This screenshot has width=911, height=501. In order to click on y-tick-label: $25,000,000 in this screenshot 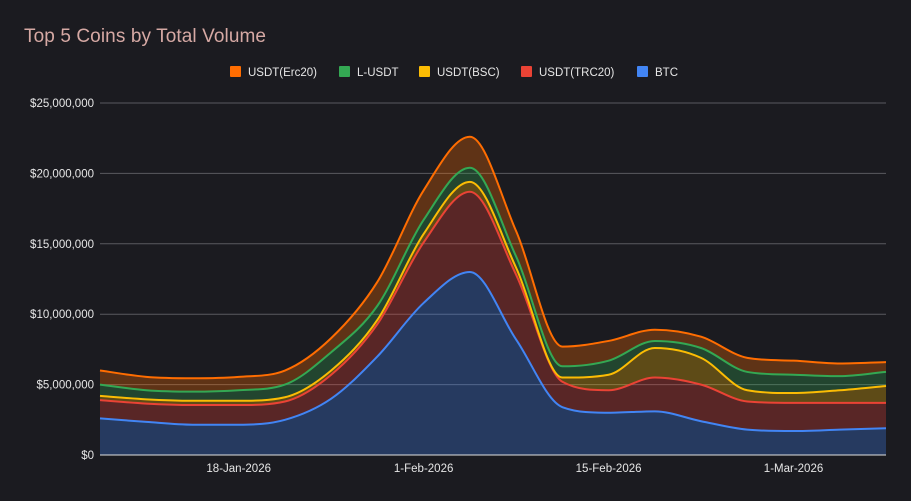, I will do `click(62, 104)`.